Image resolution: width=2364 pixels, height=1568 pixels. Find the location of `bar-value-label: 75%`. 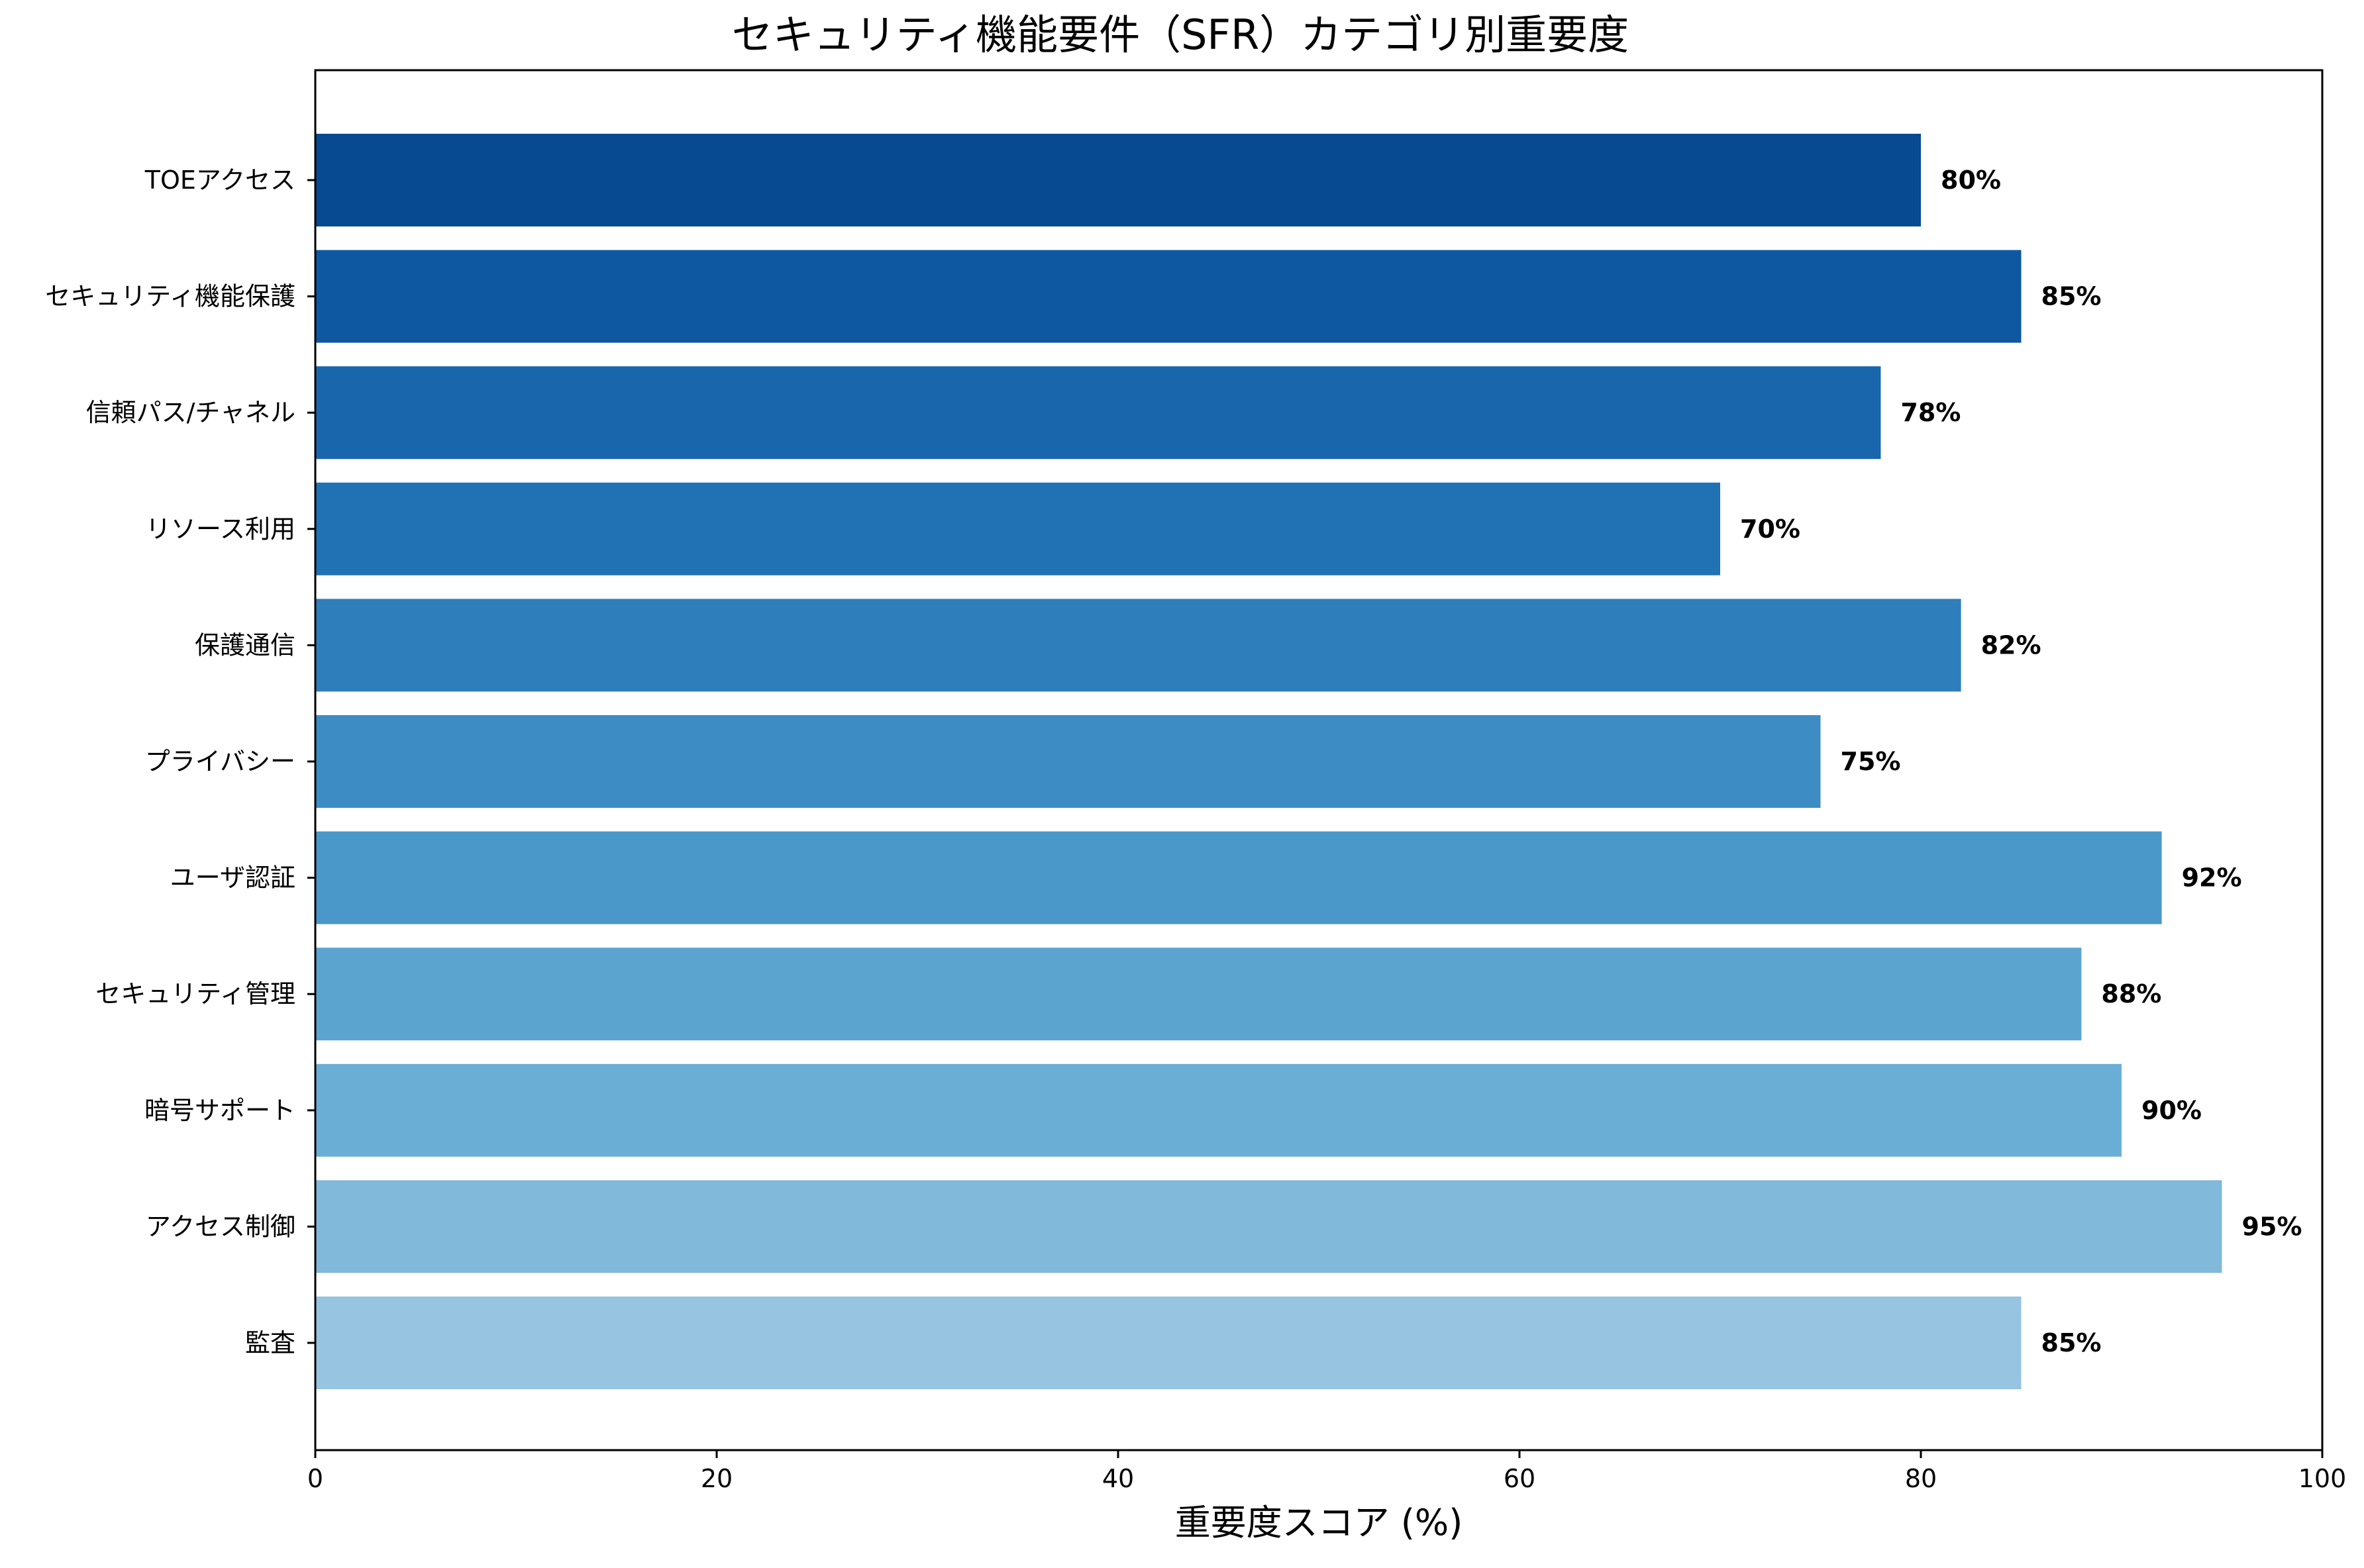

bar-value-label: 75% is located at coordinates (1871, 761).